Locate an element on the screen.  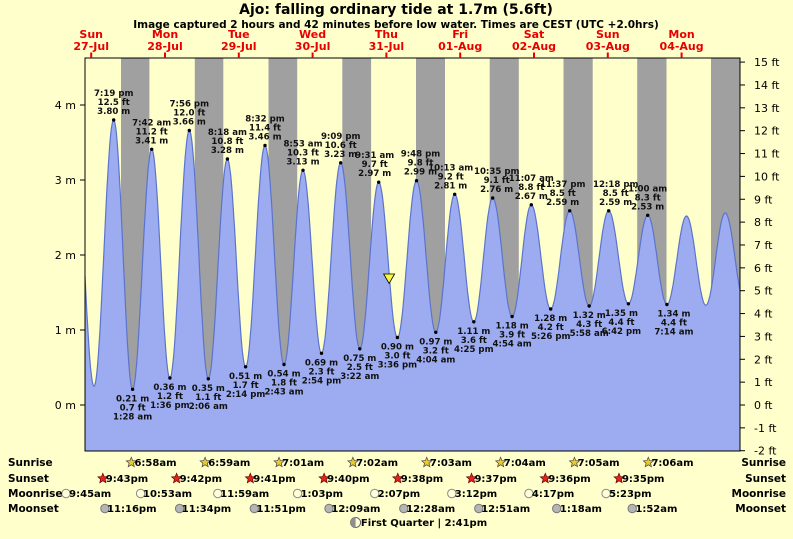
moonset-time: 12:09am is located at coordinates (355, 509).